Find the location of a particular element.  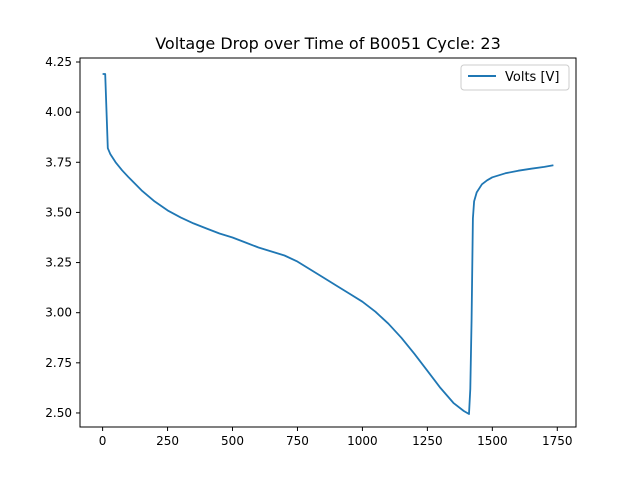

y-tick-label: 3.25 is located at coordinates (58, 263).